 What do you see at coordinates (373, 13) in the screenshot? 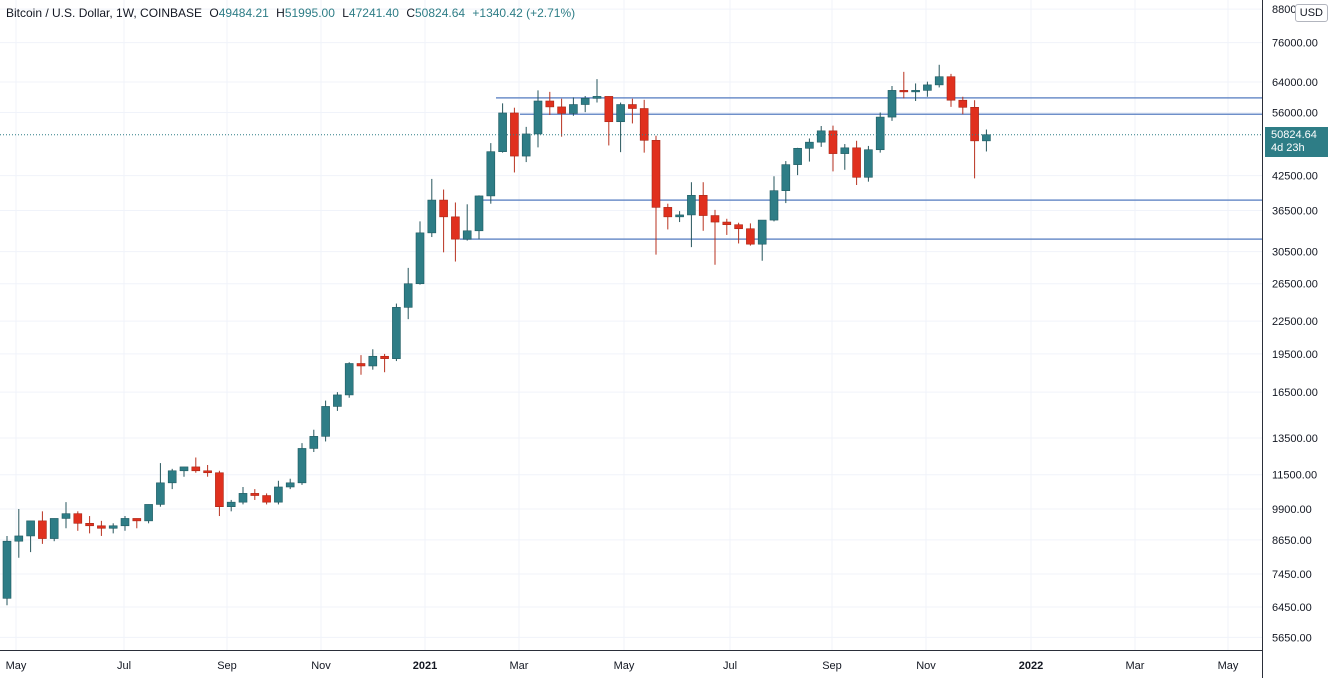
I see `low-value: 47241.40` at bounding box center [373, 13].